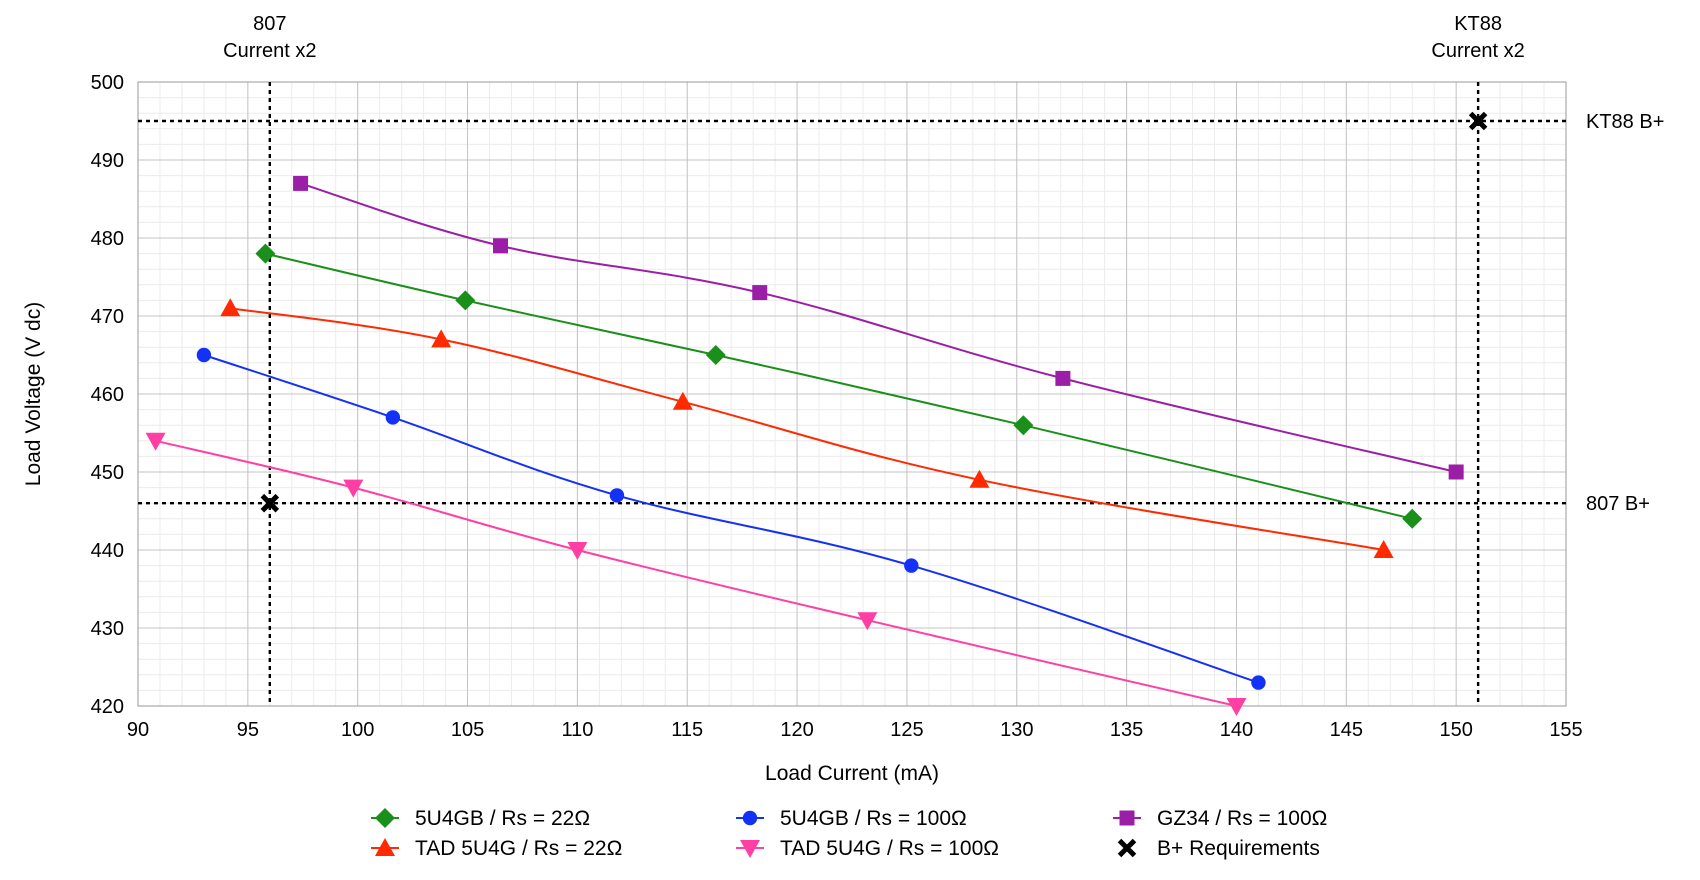  What do you see at coordinates (1126, 730) in the screenshot?
I see `x-tick-label: 135` at bounding box center [1126, 730].